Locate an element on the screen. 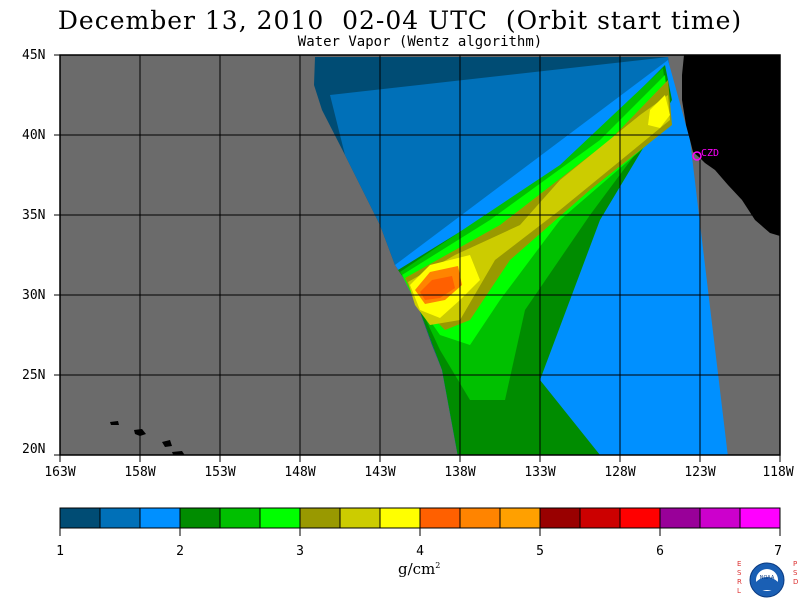 This screenshot has width=800, height=600. station-czd-marker is located at coordinates (697, 156).